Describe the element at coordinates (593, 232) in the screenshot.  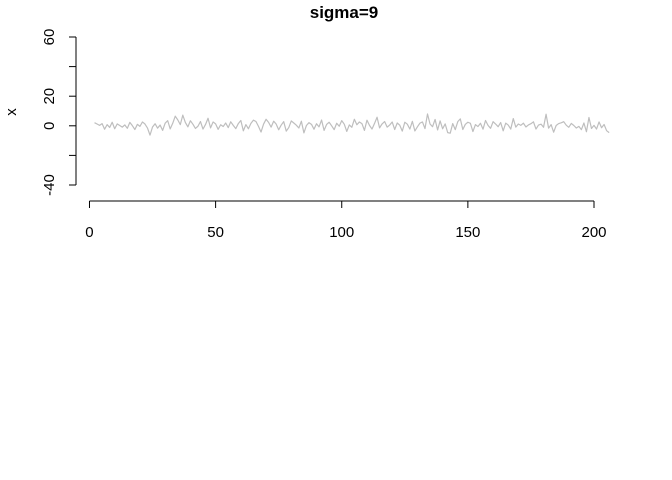
I see `x-tick-label: 200` at that location.